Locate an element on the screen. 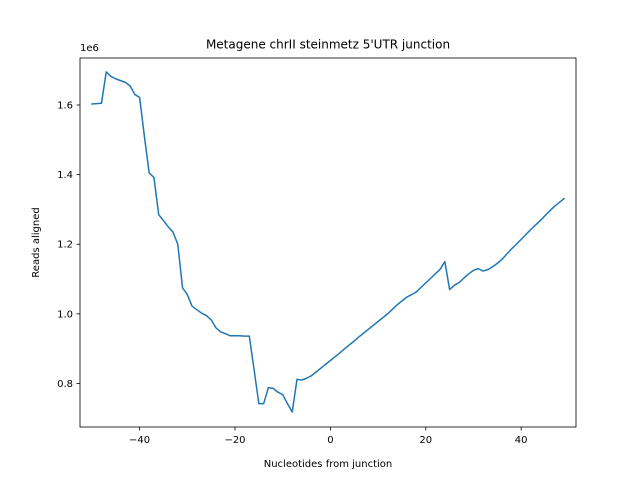 Image resolution: width=640 pixels, height=480 pixels. y-offset-label: 1e6 is located at coordinates (89, 48).